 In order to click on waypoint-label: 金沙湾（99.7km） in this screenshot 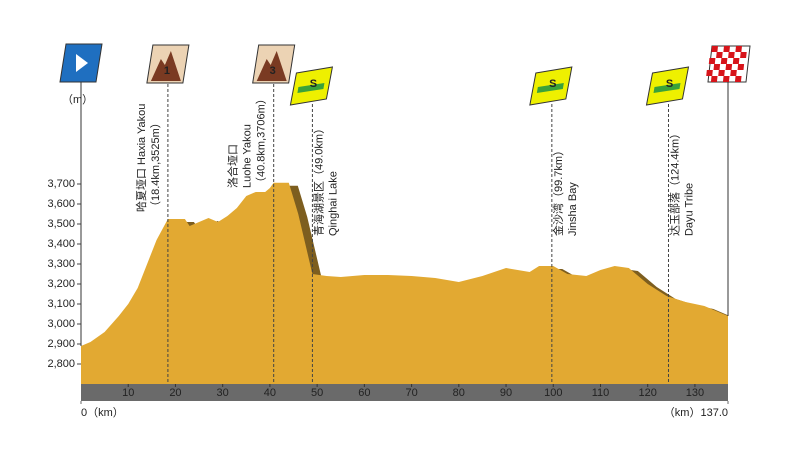, I will do `click(558, 190)`.